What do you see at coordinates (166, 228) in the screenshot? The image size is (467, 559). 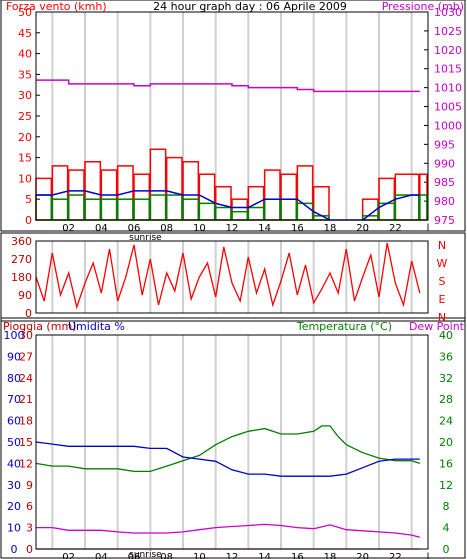 I see `x-tick-label: 08` at bounding box center [166, 228].